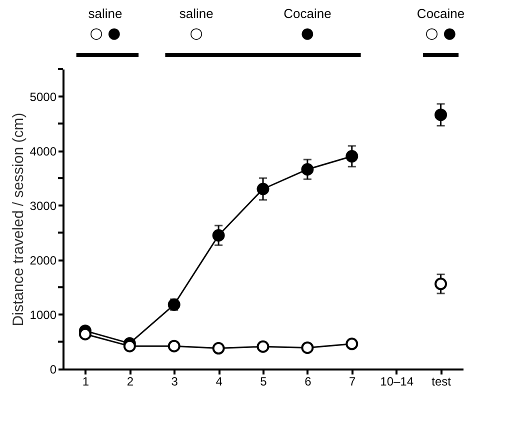 The height and width of the screenshot is (437, 526). I want to click on y-tick-label: 5000, so click(43, 97).